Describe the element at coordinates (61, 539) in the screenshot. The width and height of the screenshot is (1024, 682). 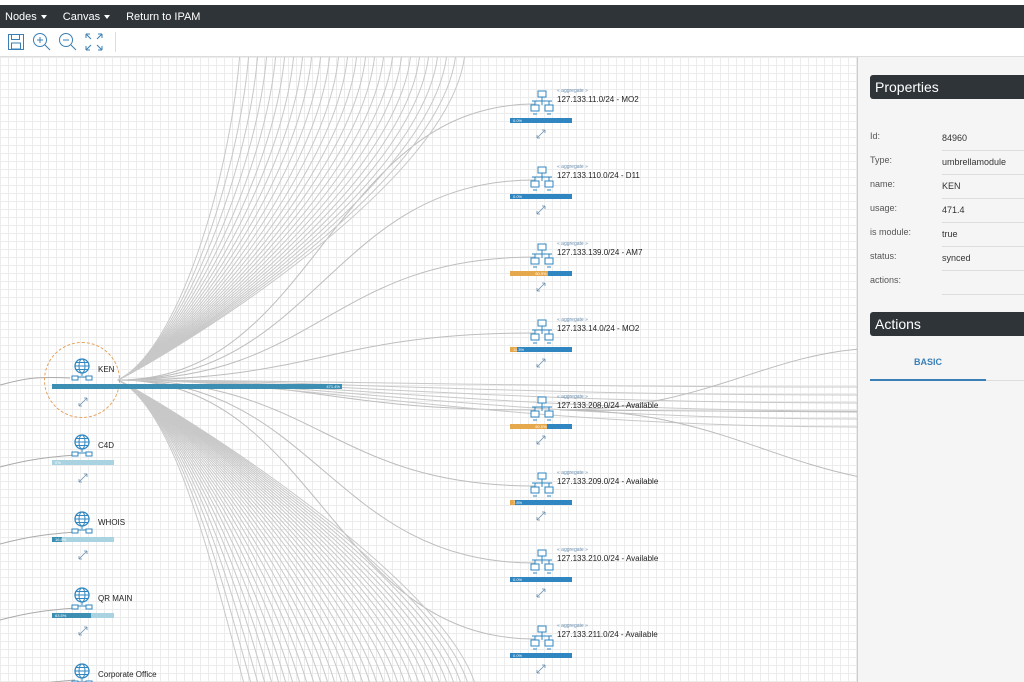
I see `usage-label: 16.8%` at that location.